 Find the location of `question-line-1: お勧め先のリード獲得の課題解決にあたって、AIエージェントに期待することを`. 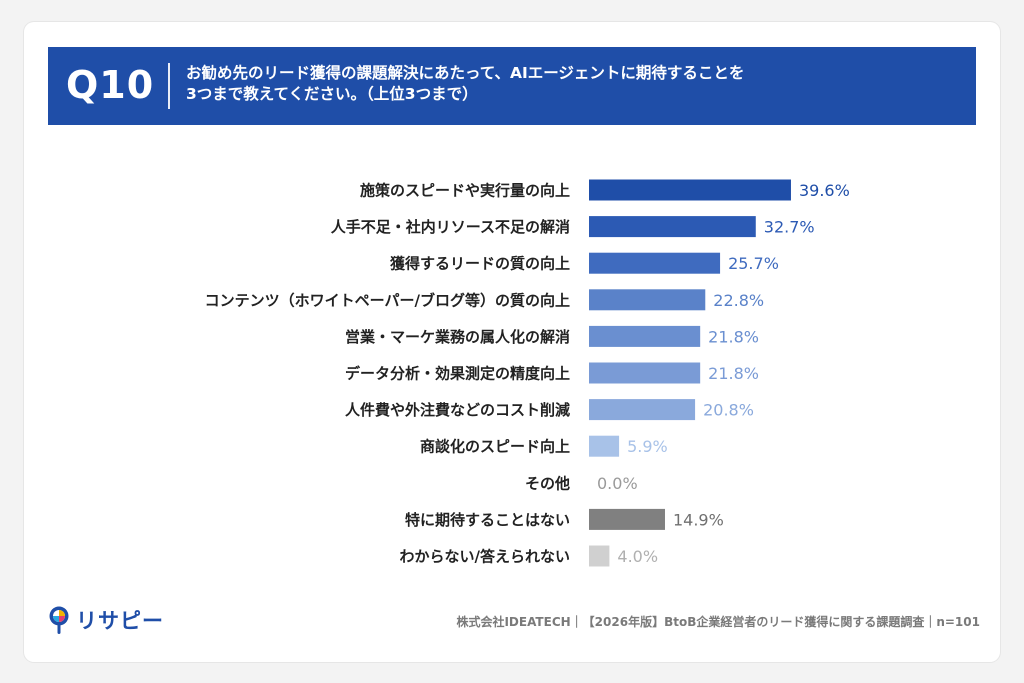

question-line-1: お勧め先のリード獲得の課題解決にあたって、AIエージェントに期待することを is located at coordinates (465, 73).